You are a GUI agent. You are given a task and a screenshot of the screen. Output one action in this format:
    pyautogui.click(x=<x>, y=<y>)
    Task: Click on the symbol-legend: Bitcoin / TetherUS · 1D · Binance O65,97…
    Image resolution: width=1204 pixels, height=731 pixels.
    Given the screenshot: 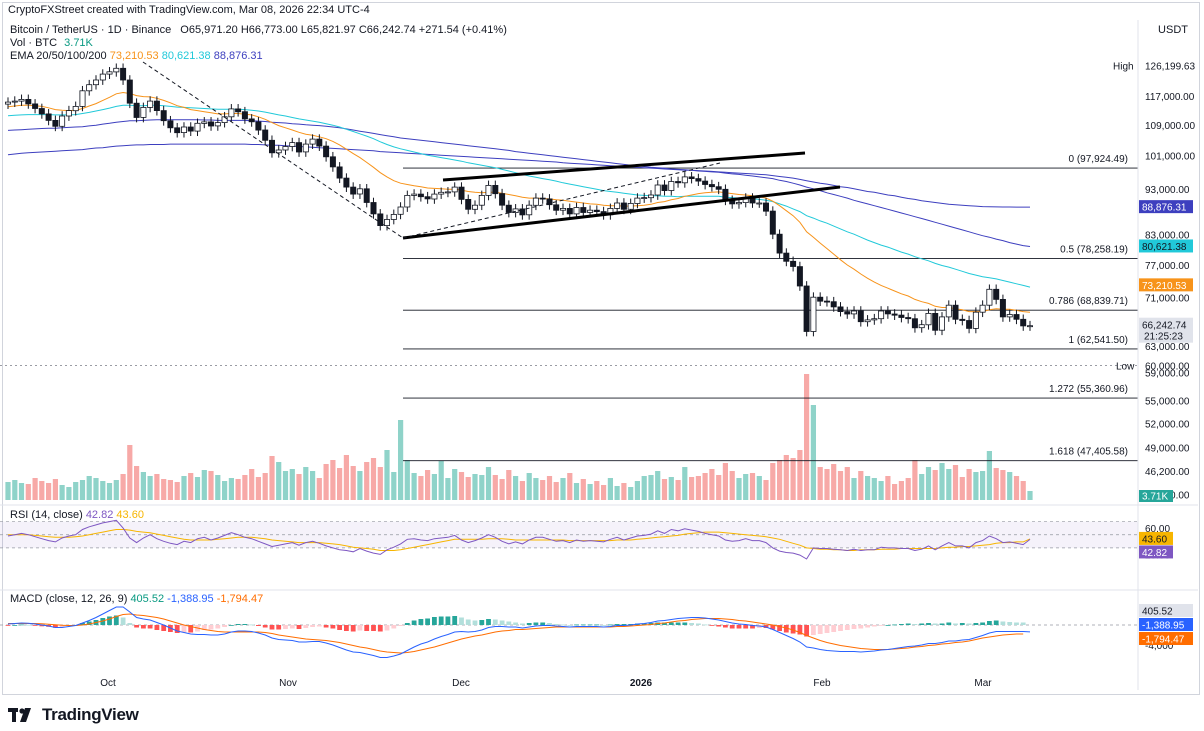 What is the action you would take?
    pyautogui.click(x=258, y=30)
    